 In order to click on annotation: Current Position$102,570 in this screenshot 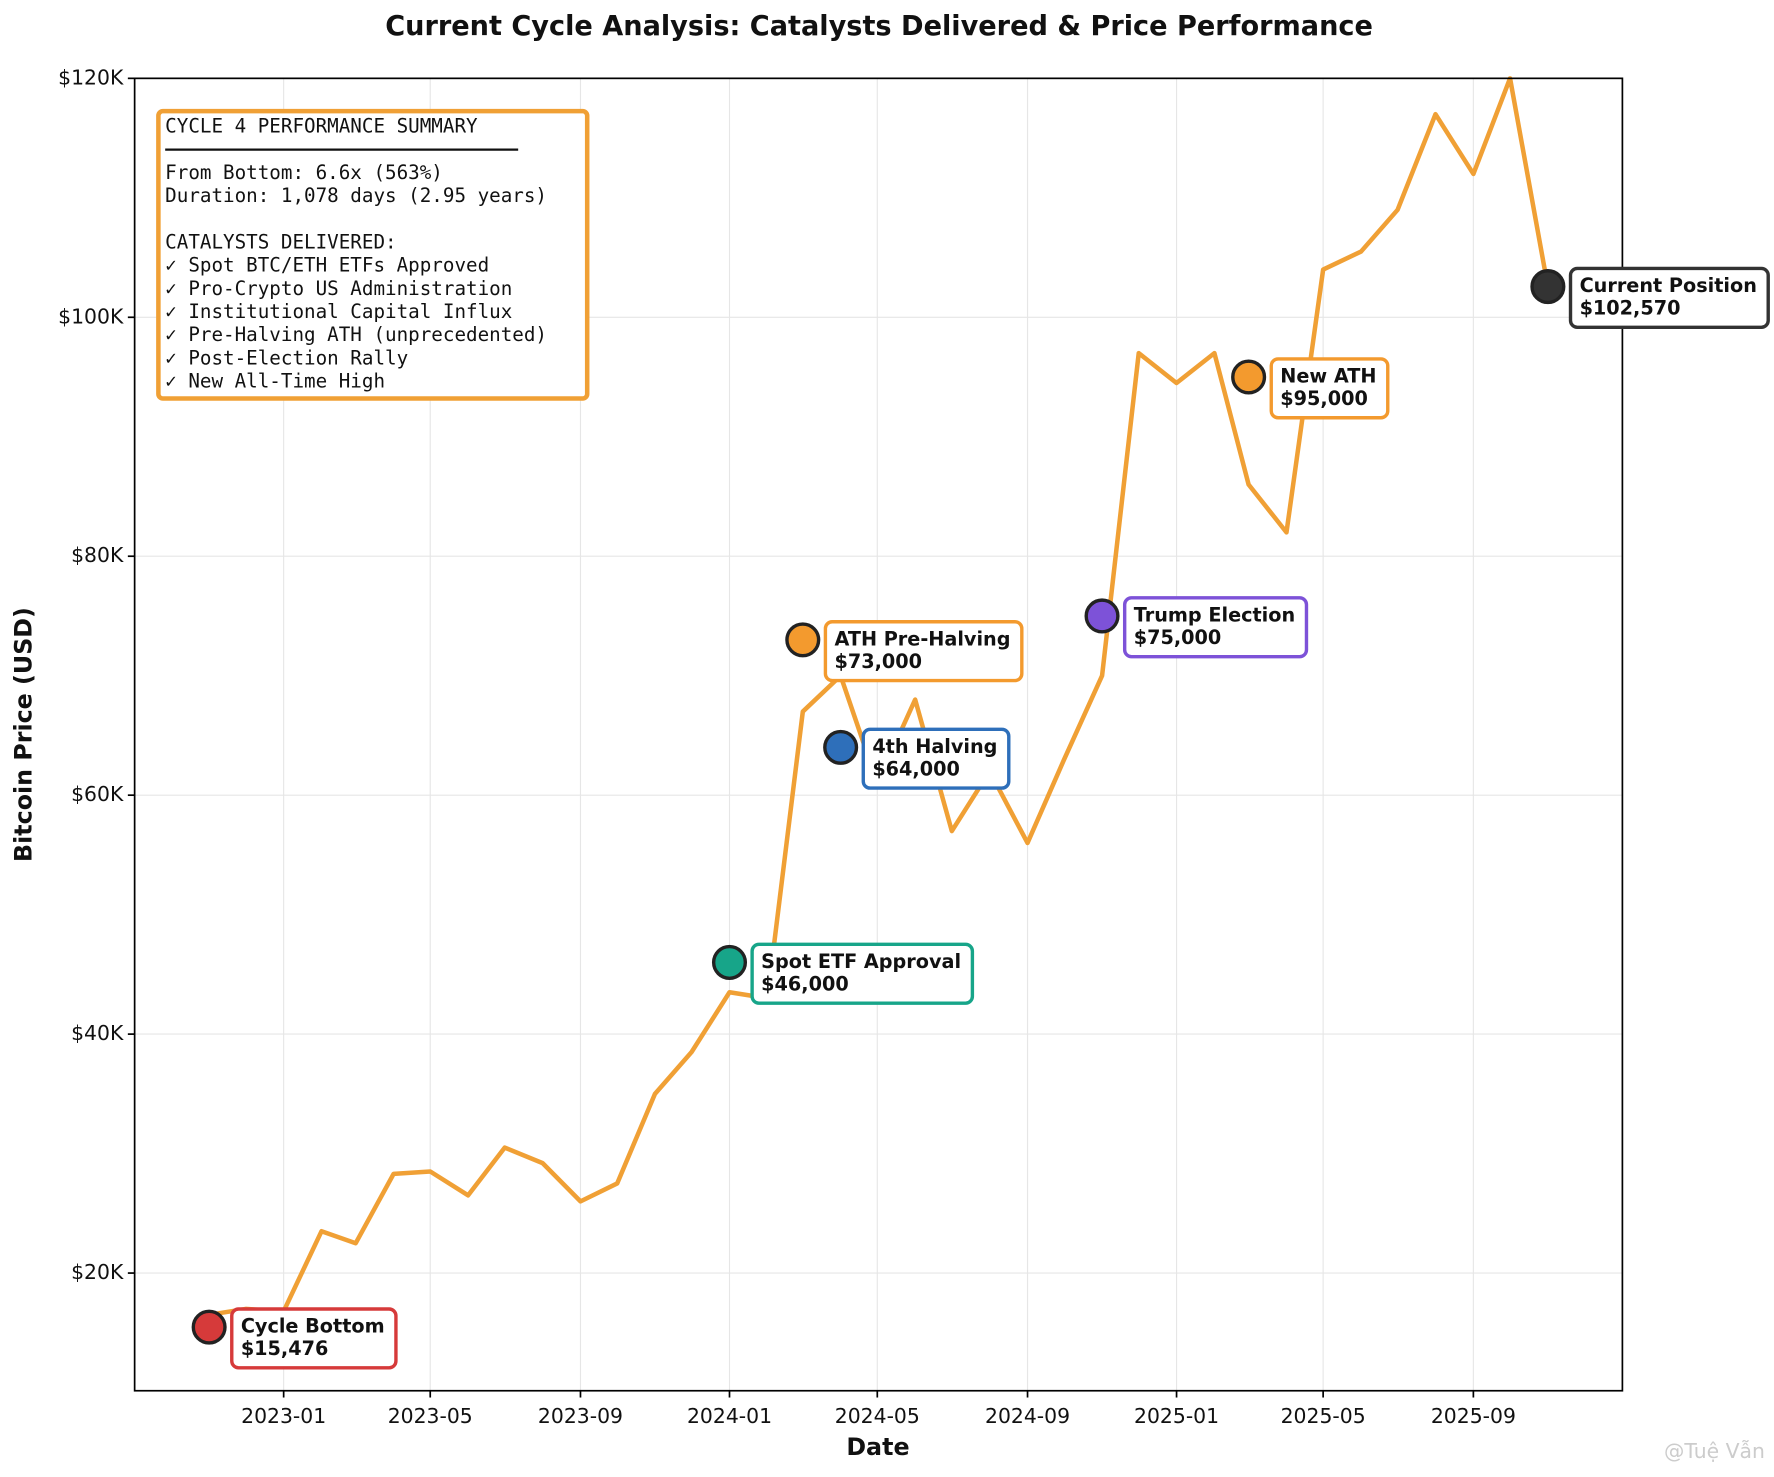, I will do `click(1650, 298)`.